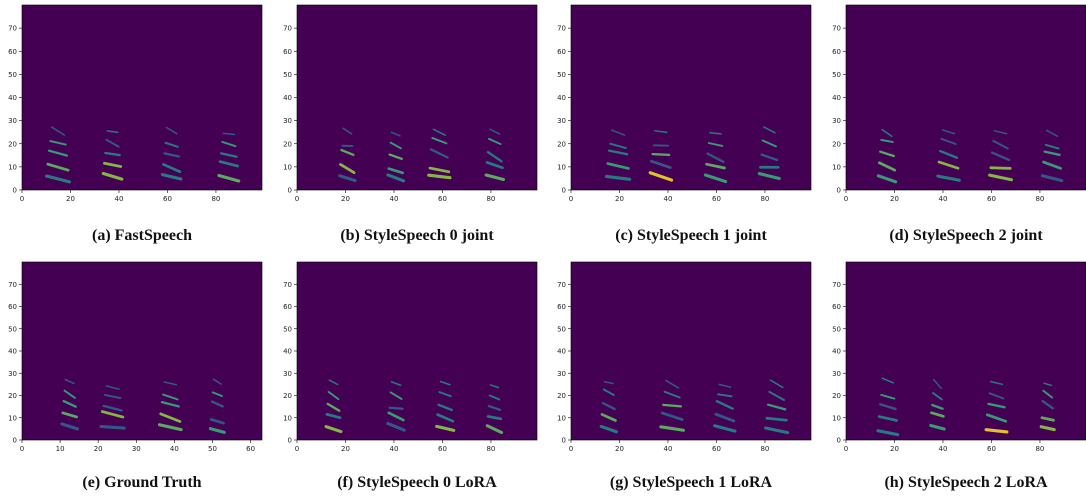  I want to click on caption: (b) StyleSpeech 0 joint, so click(417, 235).